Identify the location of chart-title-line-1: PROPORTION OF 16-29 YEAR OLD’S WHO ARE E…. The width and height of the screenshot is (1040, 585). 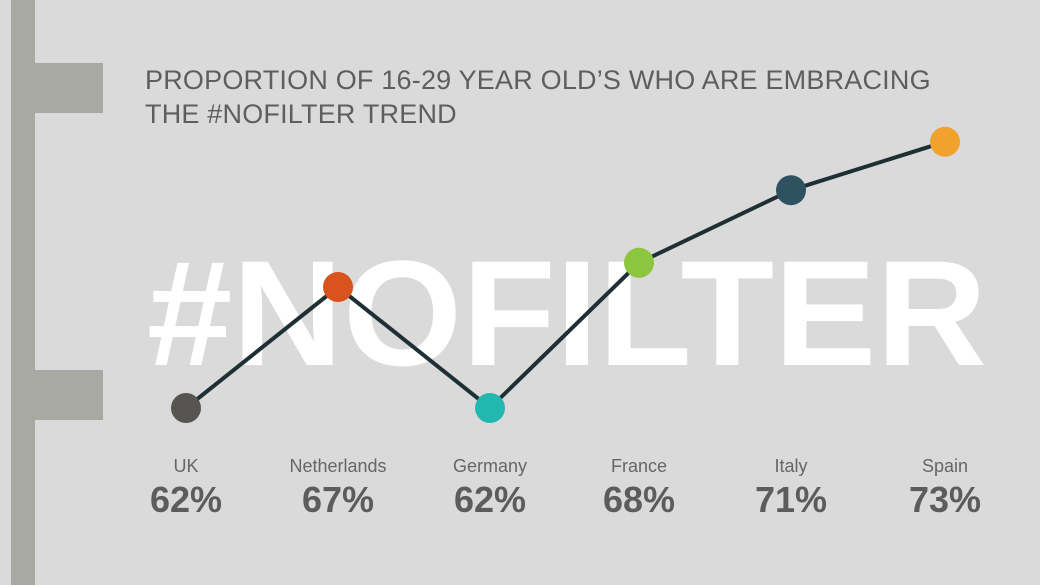
(538, 80).